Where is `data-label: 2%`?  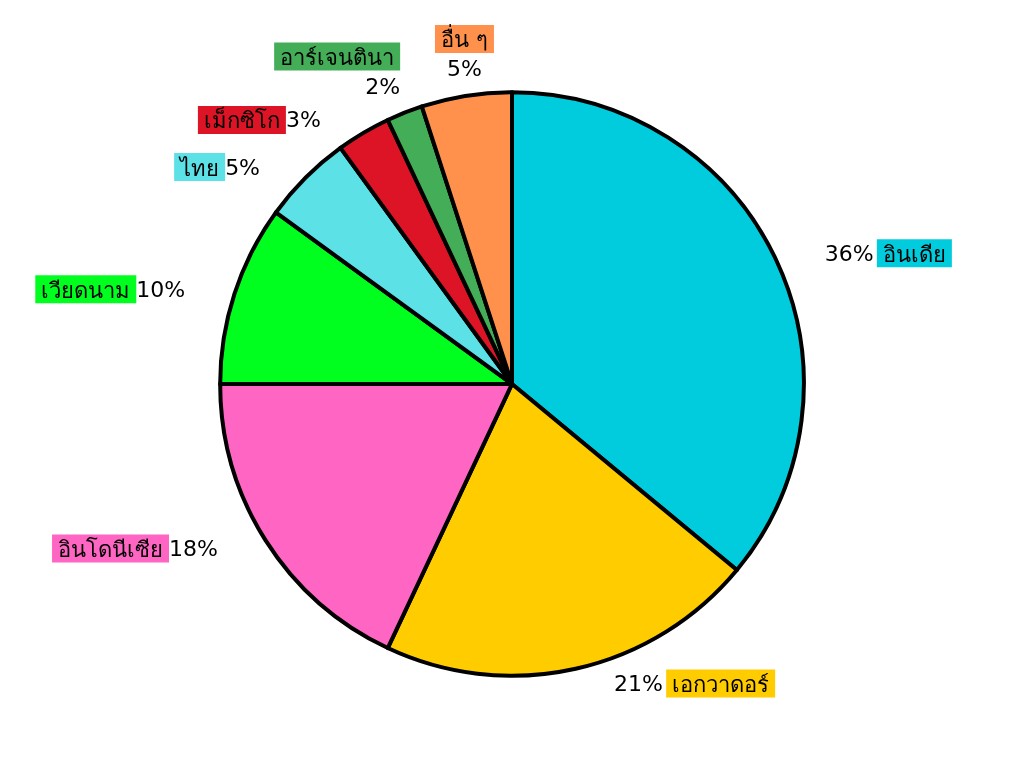
data-label: 2% is located at coordinates (383, 86).